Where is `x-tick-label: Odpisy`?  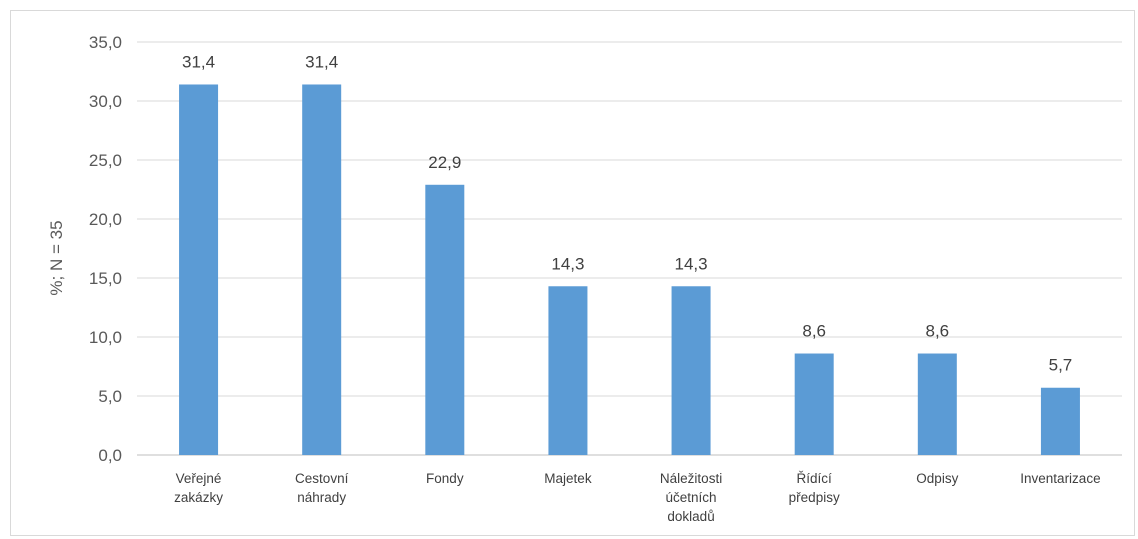 x-tick-label: Odpisy is located at coordinates (937, 478).